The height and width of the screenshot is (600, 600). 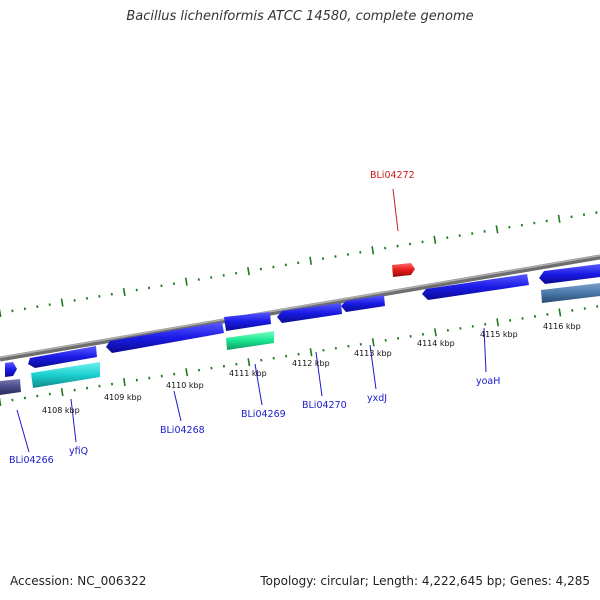 What do you see at coordinates (392, 175) in the screenshot?
I see `gene-label-BLi04272: BLi04272` at bounding box center [392, 175].